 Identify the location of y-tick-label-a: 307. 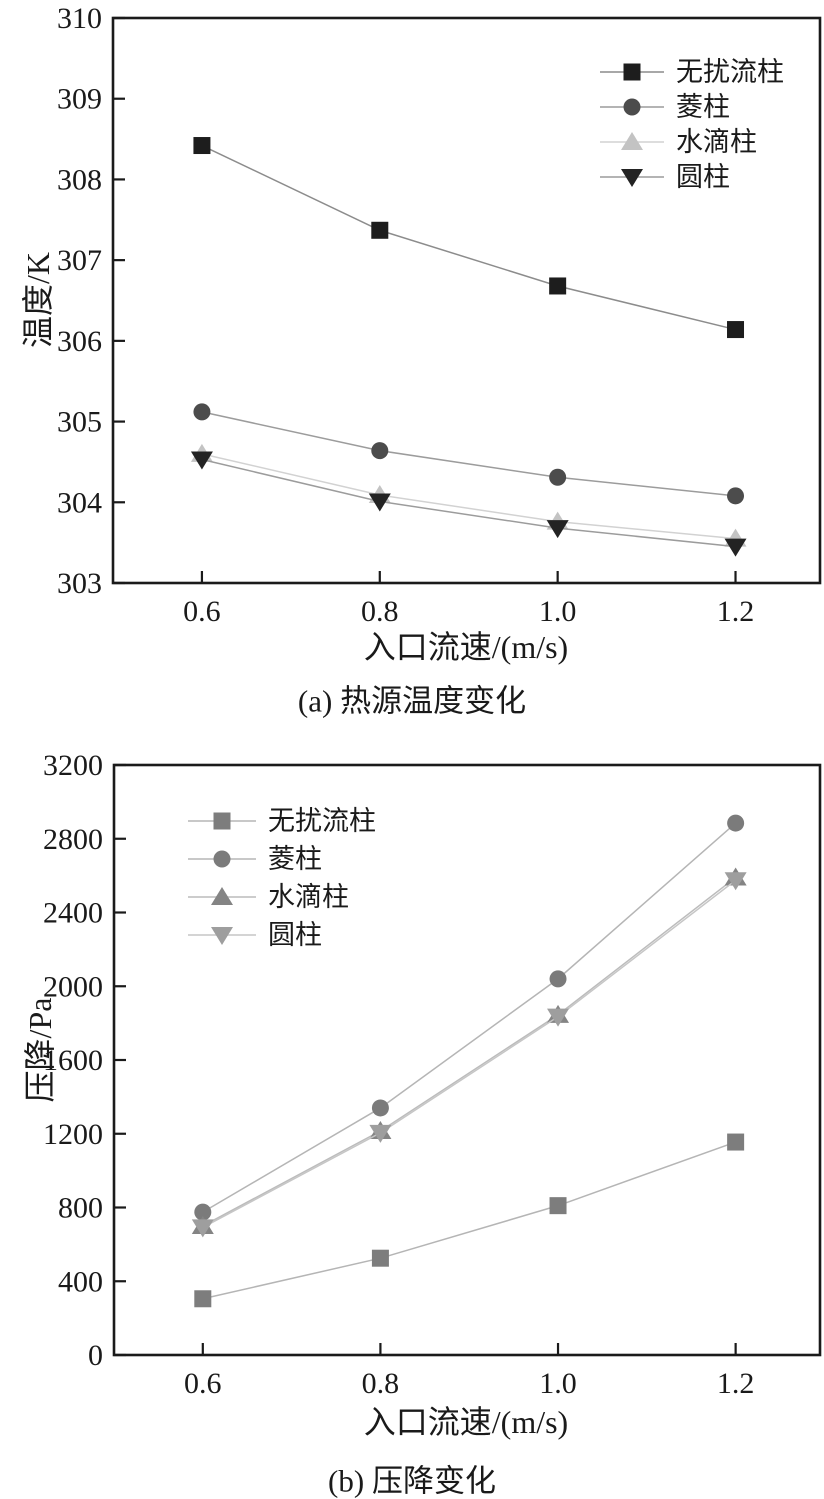
(79, 260).